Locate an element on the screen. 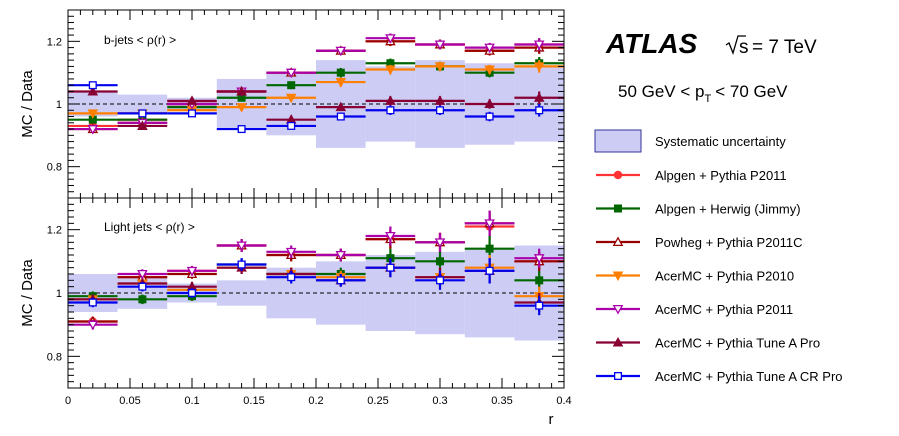 The width and height of the screenshot is (899, 436). legend-label: Alpgen + Herwig (Jimmy) is located at coordinates (728, 209).